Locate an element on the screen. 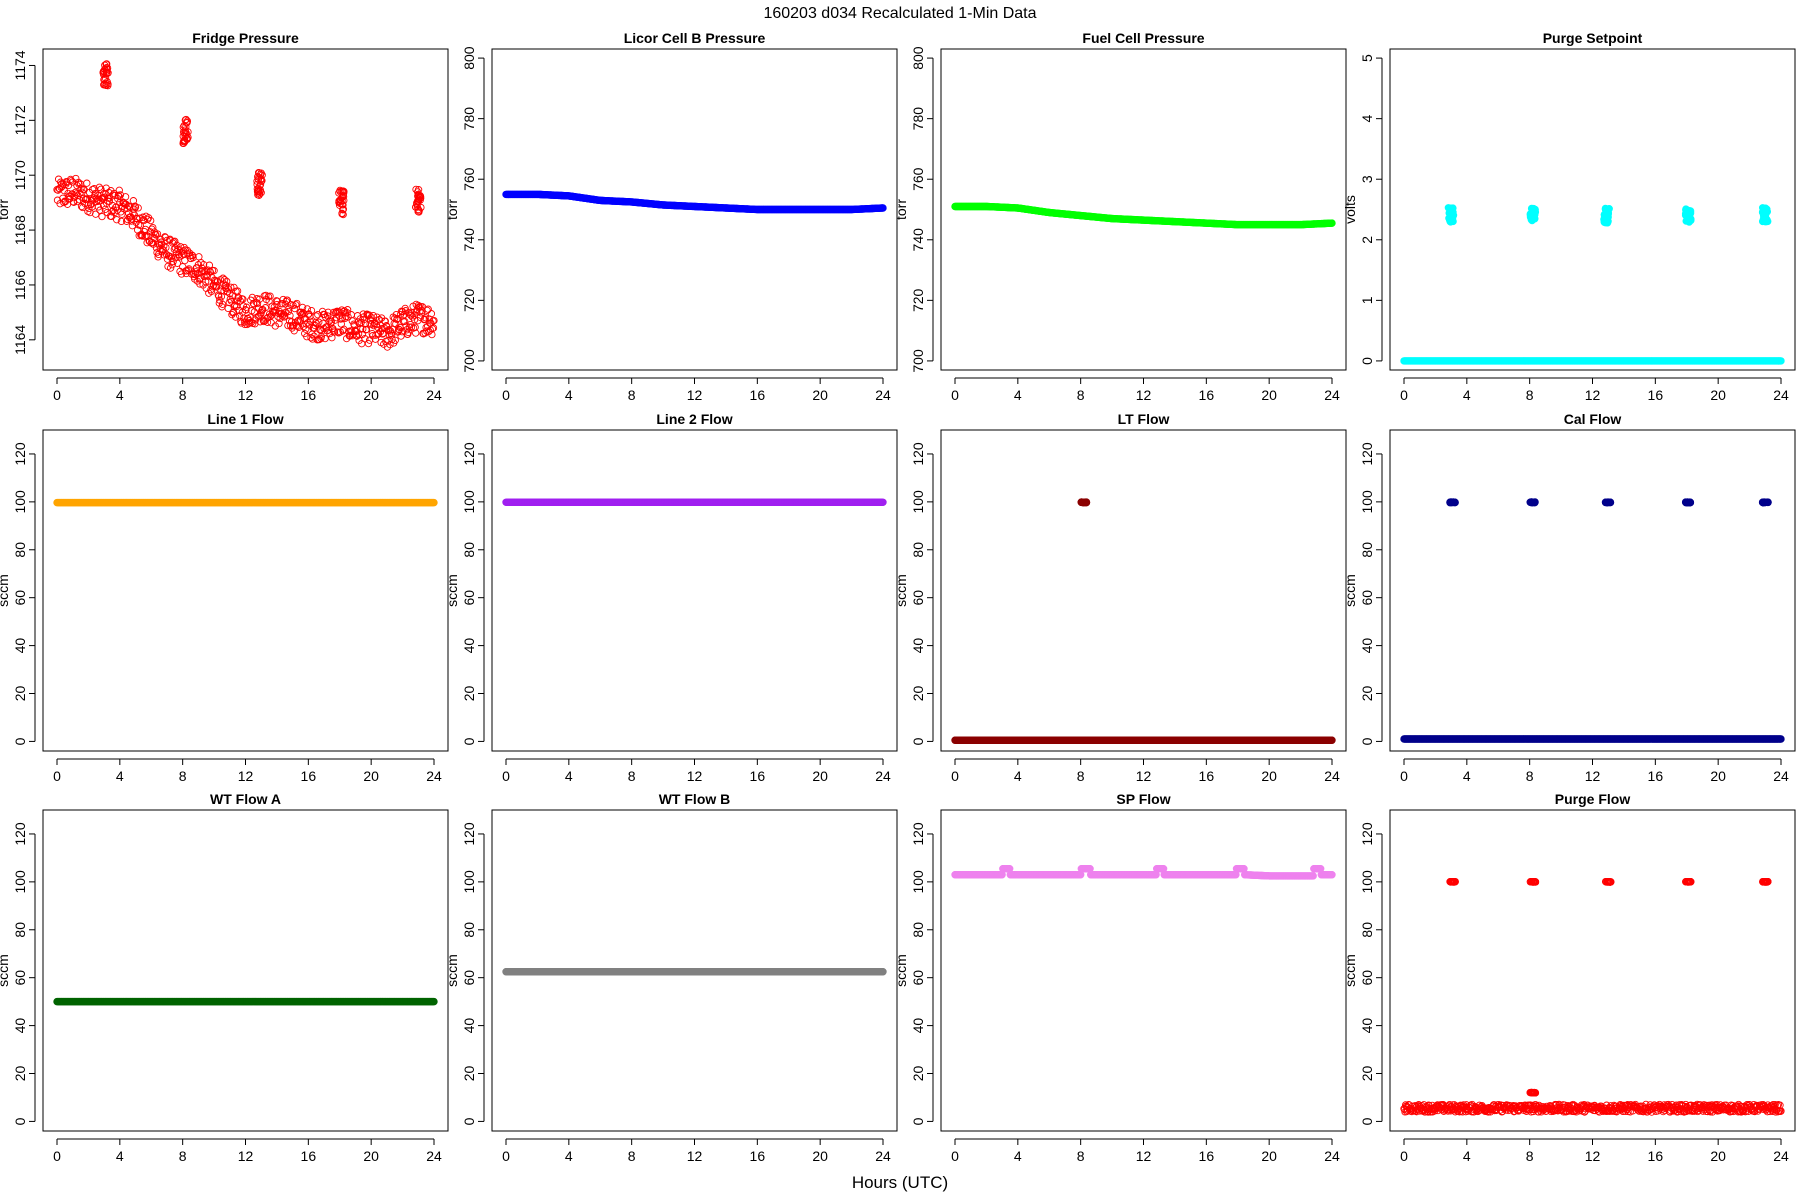  y-tick-label: 0 is located at coordinates (918, 741).